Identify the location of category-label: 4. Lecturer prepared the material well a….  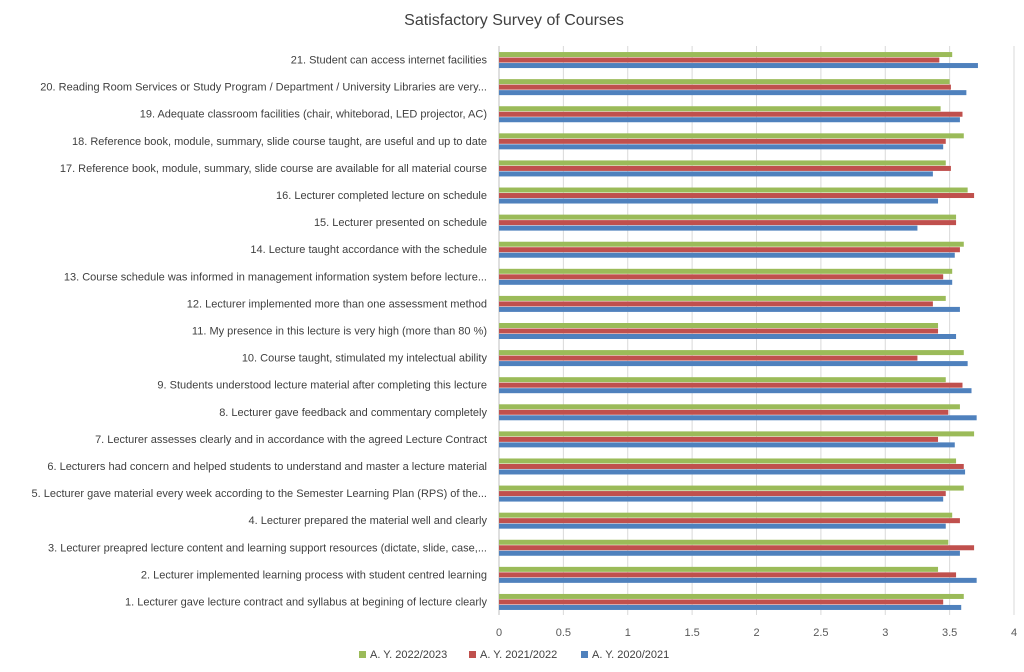
(368, 521).